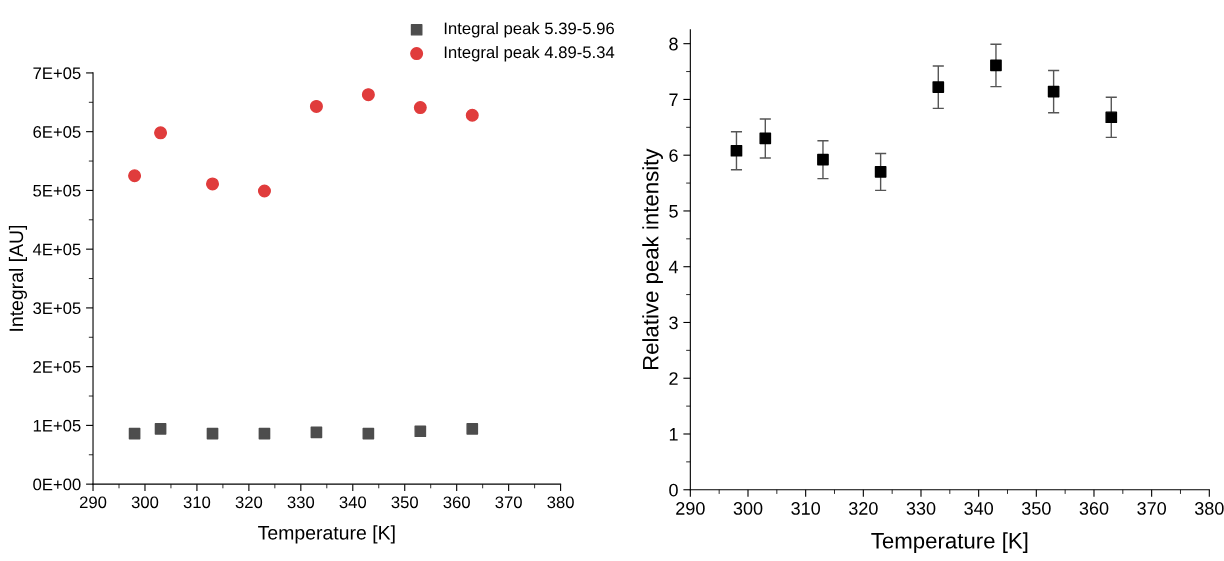  What do you see at coordinates (56, 249) in the screenshot?
I see `y-tick-label: 4E+05` at bounding box center [56, 249].